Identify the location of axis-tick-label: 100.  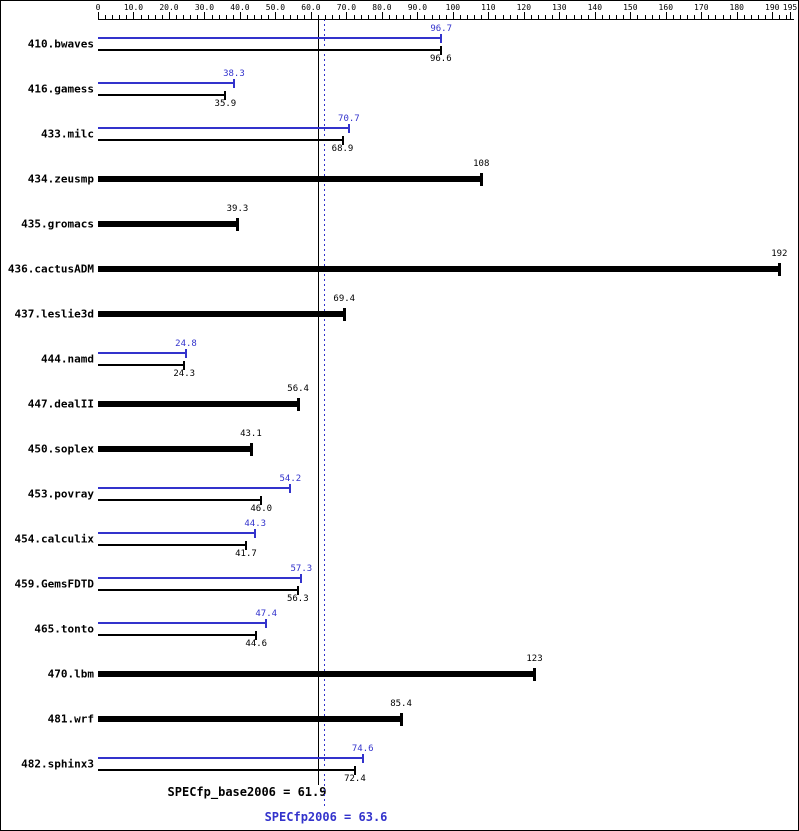
(453, 7).